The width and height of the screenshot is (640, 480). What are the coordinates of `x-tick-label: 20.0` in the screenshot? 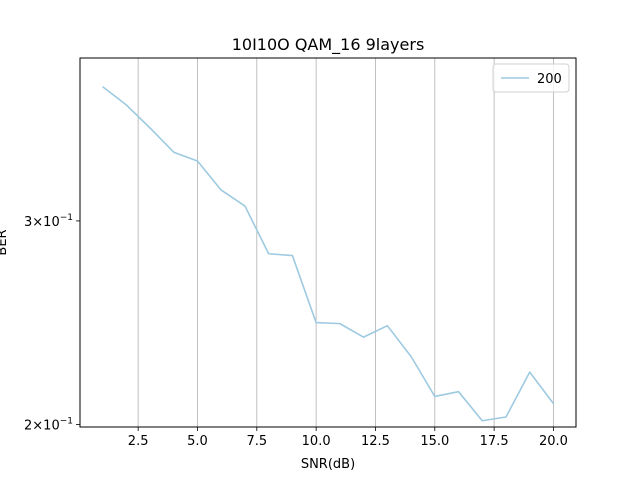 It's located at (553, 441).